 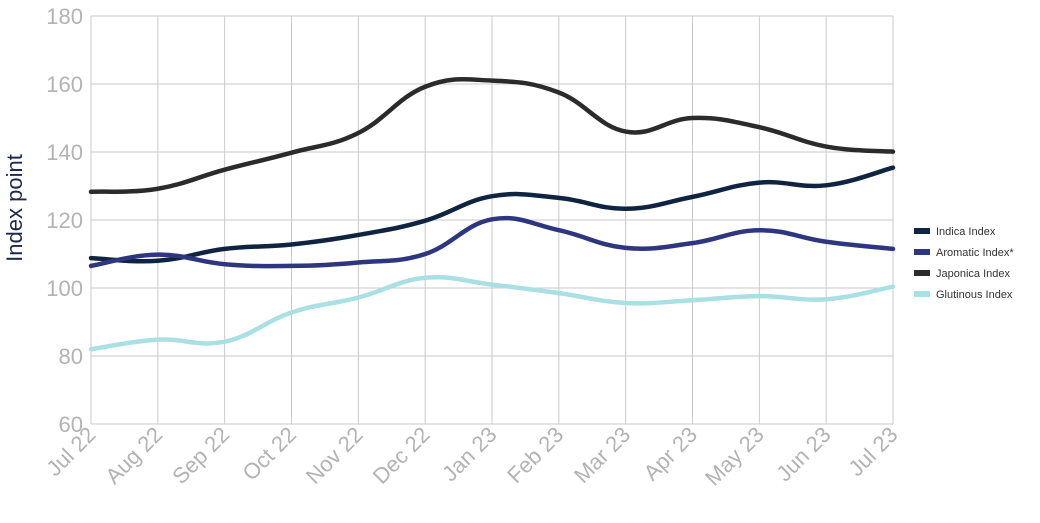 I want to click on x-tick-label: Jul 23, so click(x=872, y=451).